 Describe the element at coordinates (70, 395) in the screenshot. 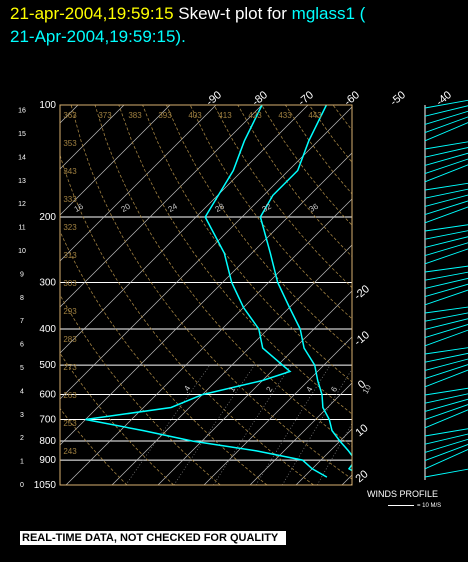

I see `theta-label-263: 263` at that location.